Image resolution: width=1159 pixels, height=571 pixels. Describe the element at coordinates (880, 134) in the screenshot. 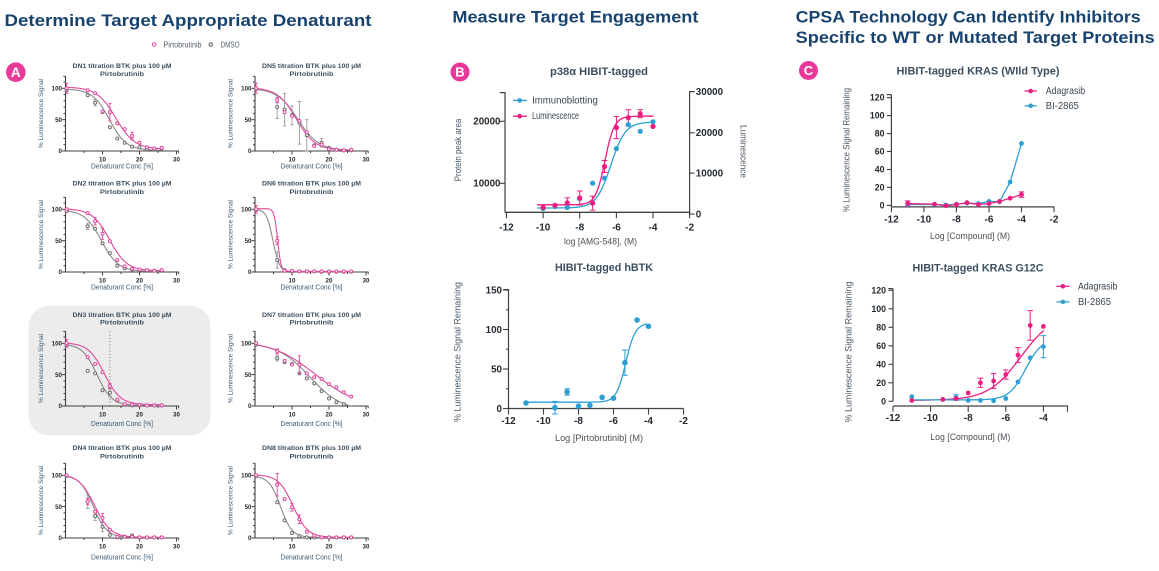

I see `svg-text: 80` at that location.